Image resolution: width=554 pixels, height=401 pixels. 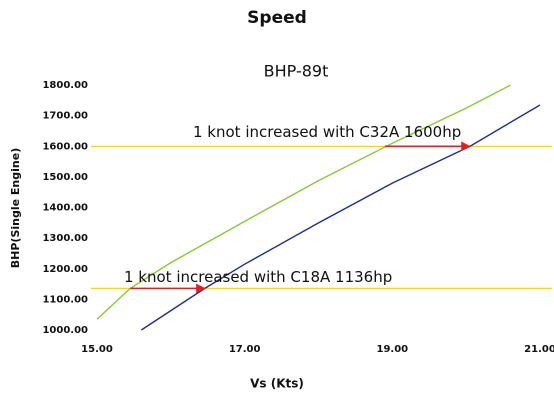 What do you see at coordinates (277, 384) in the screenshot?
I see `x-axis-title: Vs (Kts)` at bounding box center [277, 384].